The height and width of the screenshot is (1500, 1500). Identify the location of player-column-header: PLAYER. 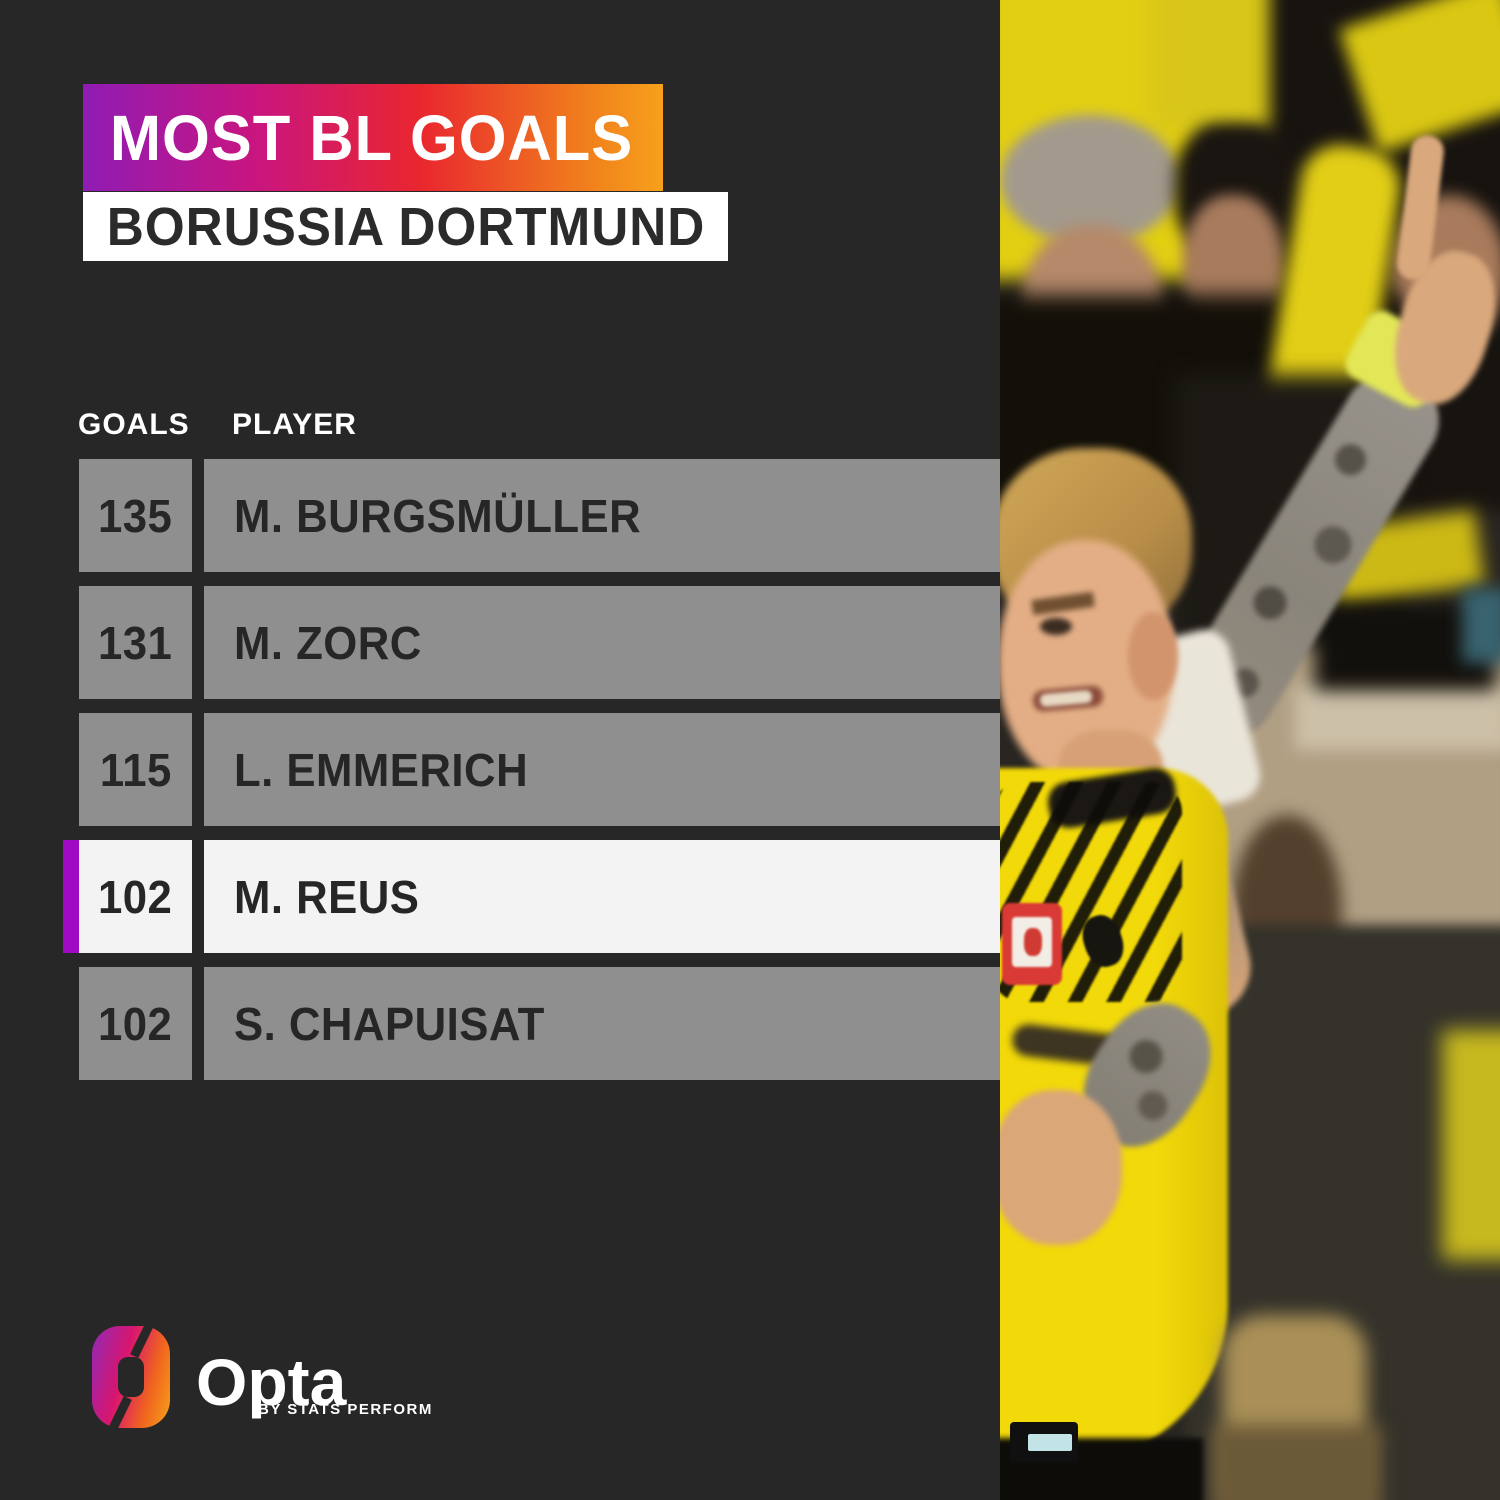
(294, 424).